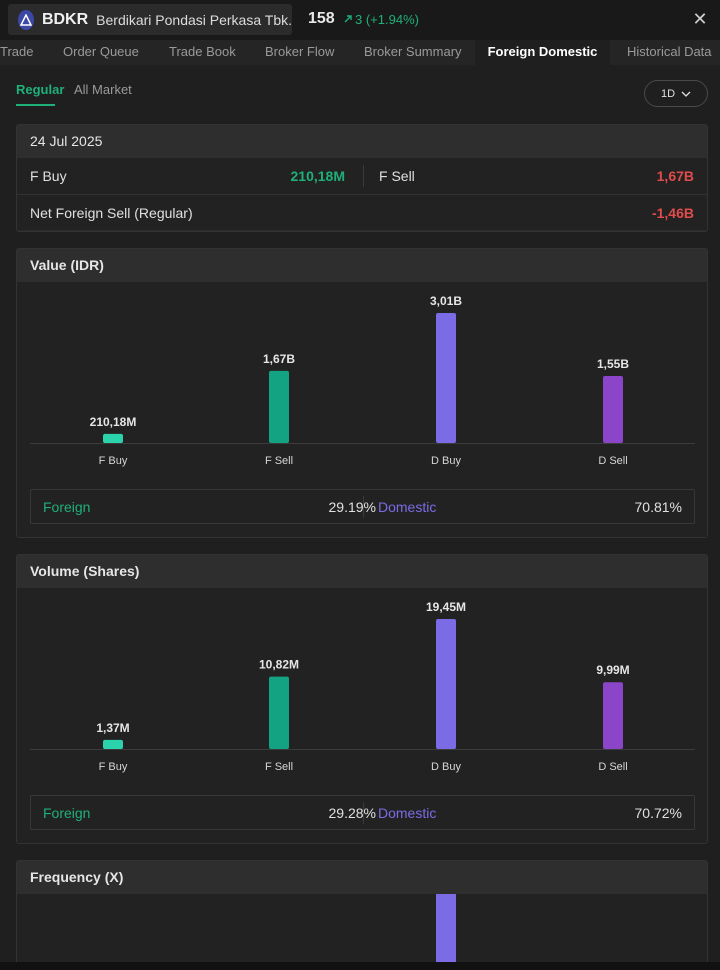 This screenshot has height=970, width=720. I want to click on tab-trade: Trade, so click(17, 51).